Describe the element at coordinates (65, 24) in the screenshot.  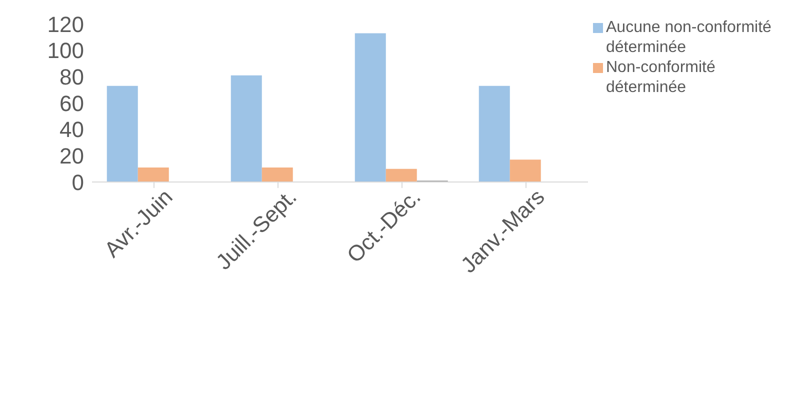
I see `y-tick-label: 120` at that location.